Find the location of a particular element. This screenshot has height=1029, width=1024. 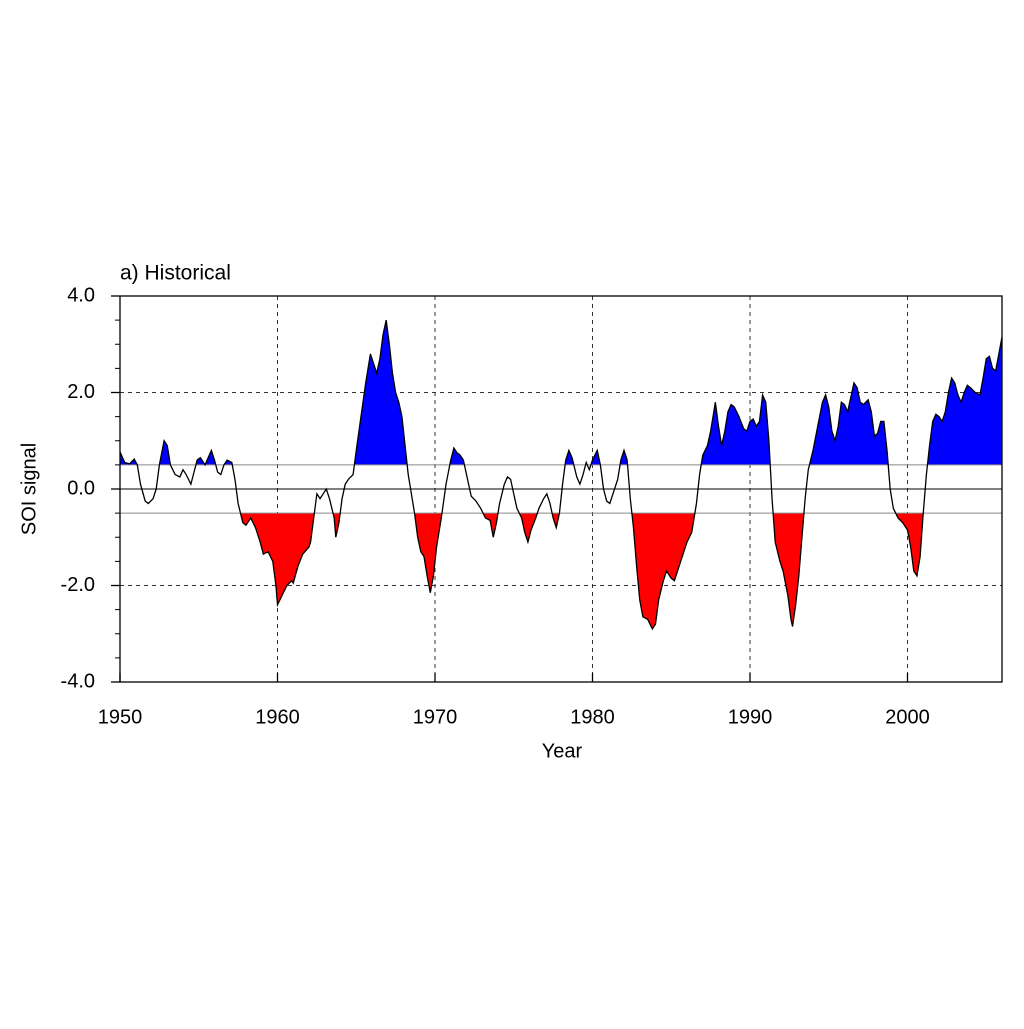

x-tick-label: 1950 is located at coordinates (120, 717).